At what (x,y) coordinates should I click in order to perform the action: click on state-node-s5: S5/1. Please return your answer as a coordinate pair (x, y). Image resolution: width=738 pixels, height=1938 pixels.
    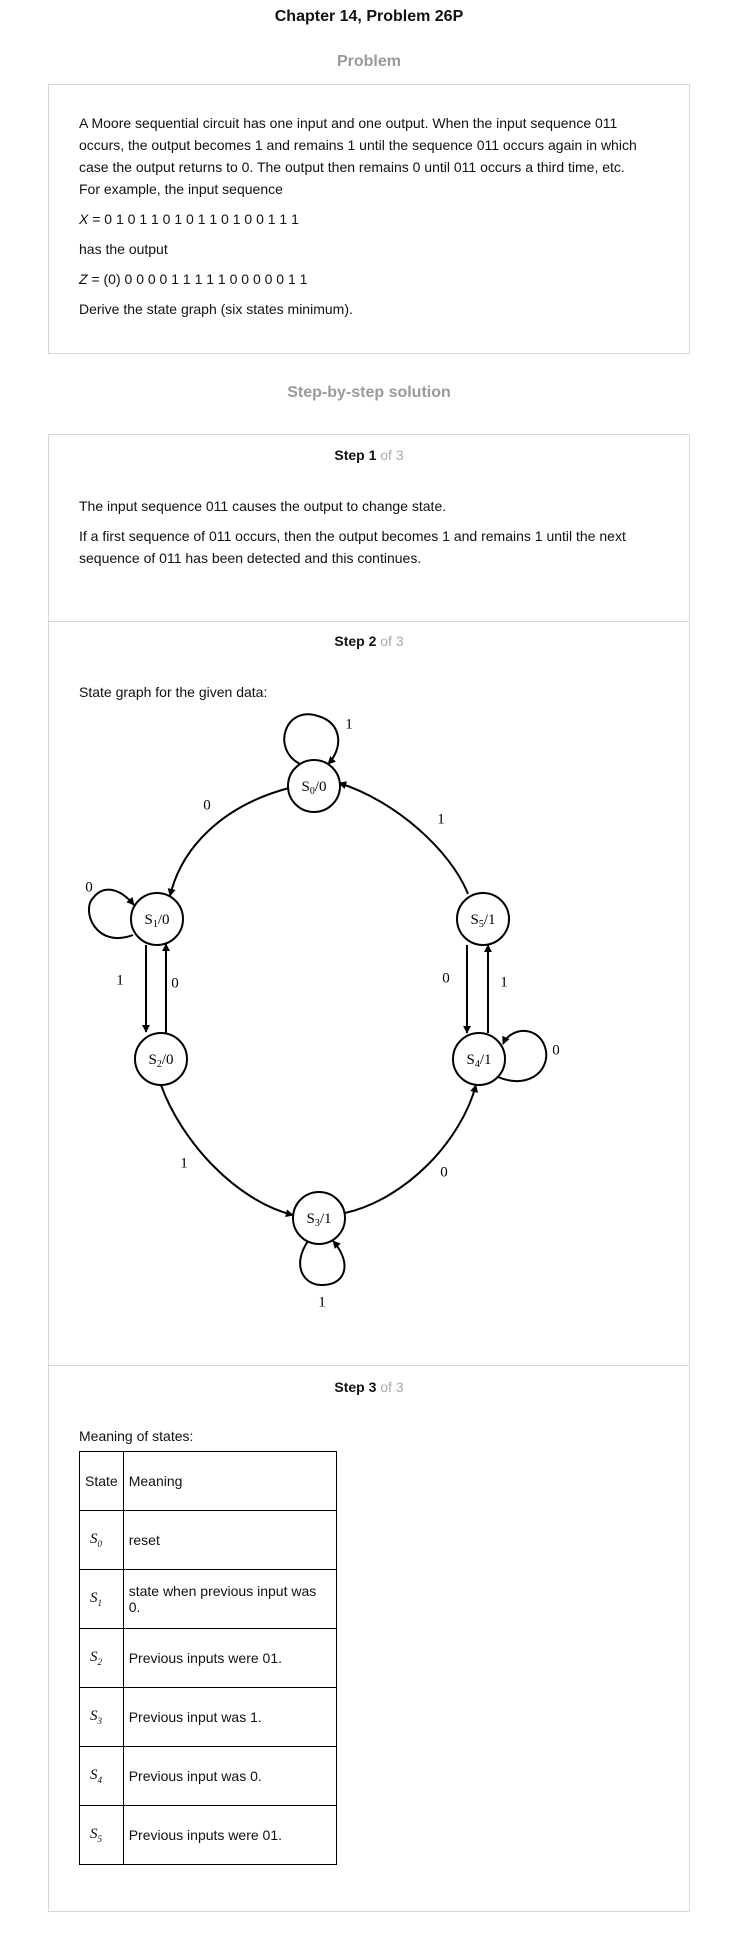
    Looking at the image, I should click on (483, 919).